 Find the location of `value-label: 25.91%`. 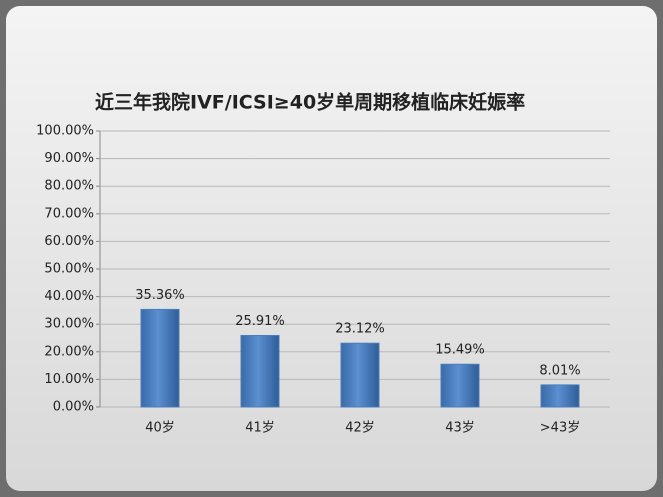

value-label: 25.91% is located at coordinates (260, 321).